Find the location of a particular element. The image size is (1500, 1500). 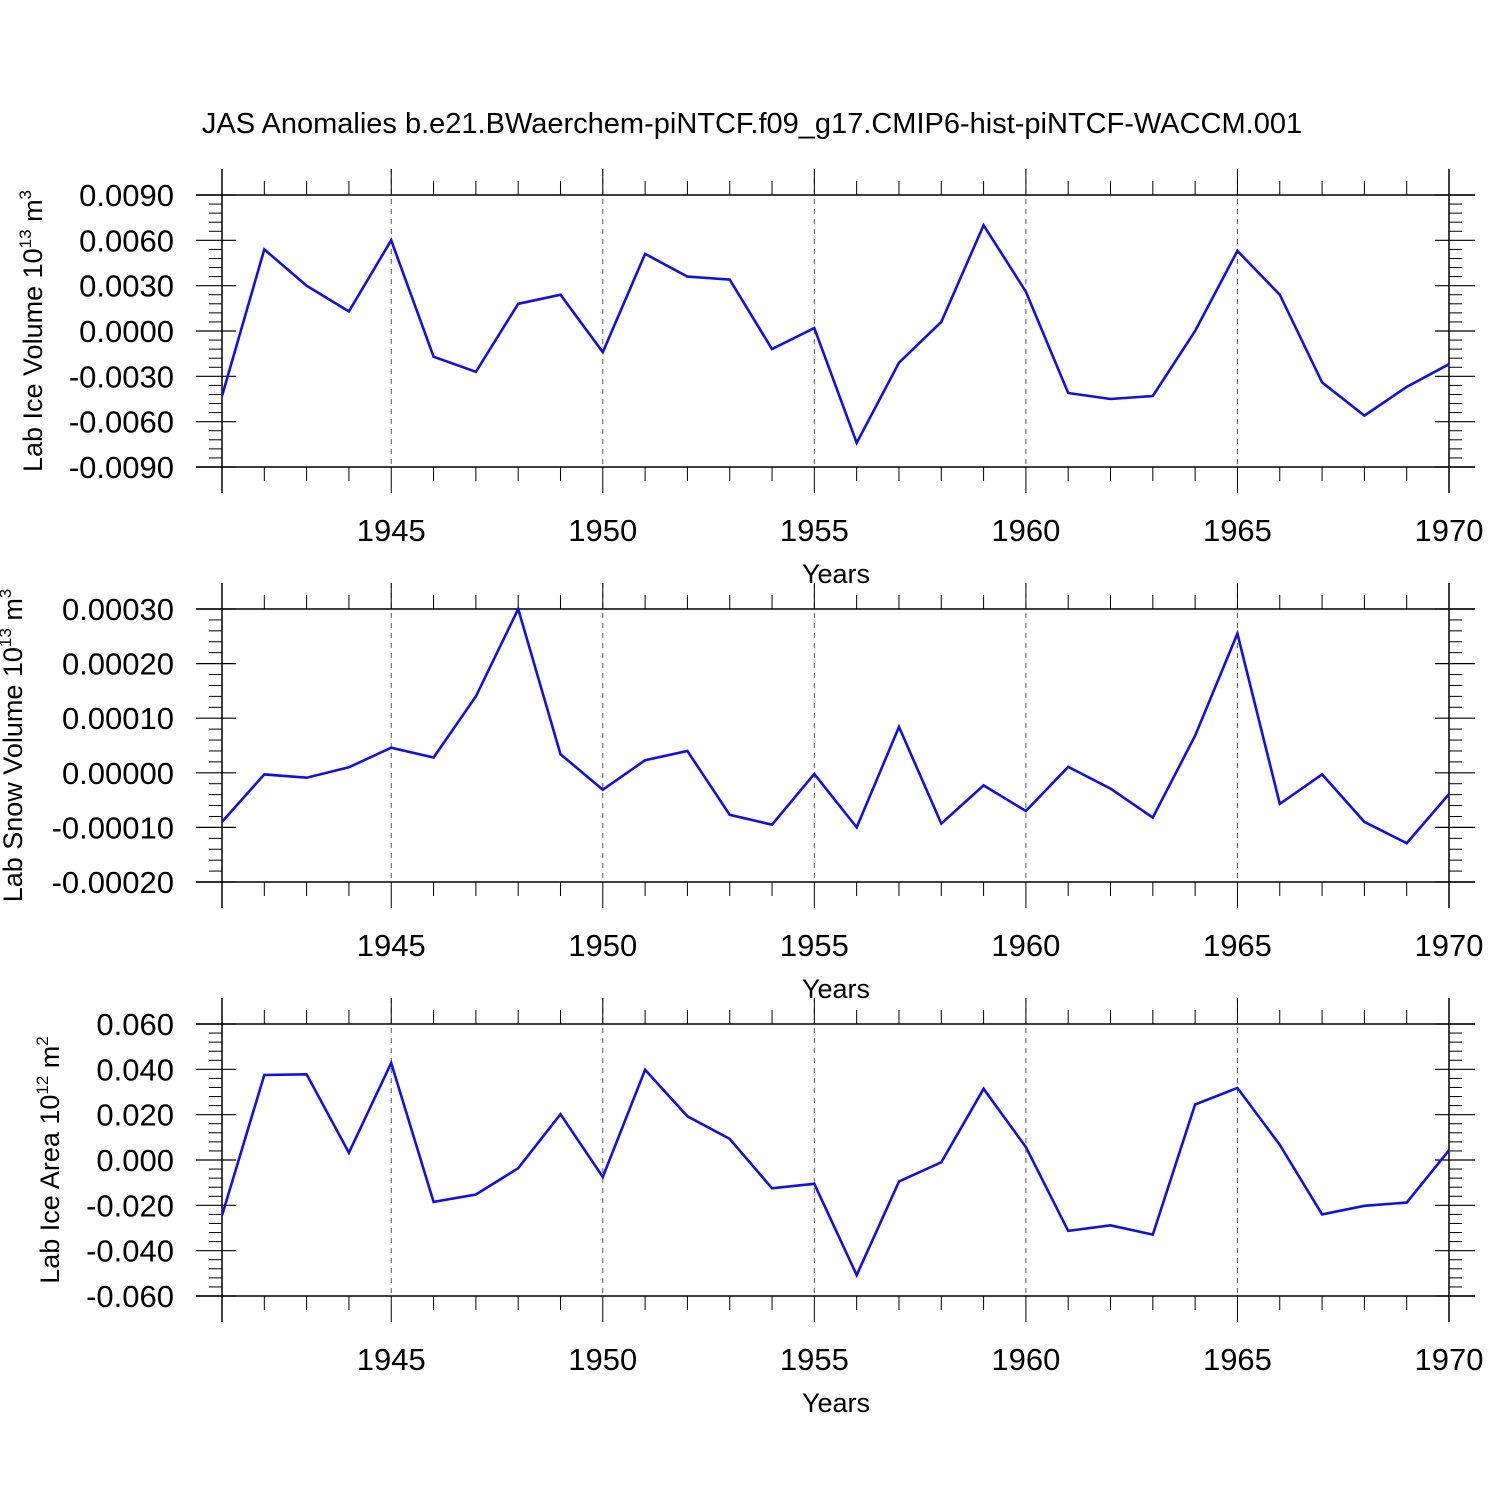

y-tick-label: 0.040 is located at coordinates (135, 1069).